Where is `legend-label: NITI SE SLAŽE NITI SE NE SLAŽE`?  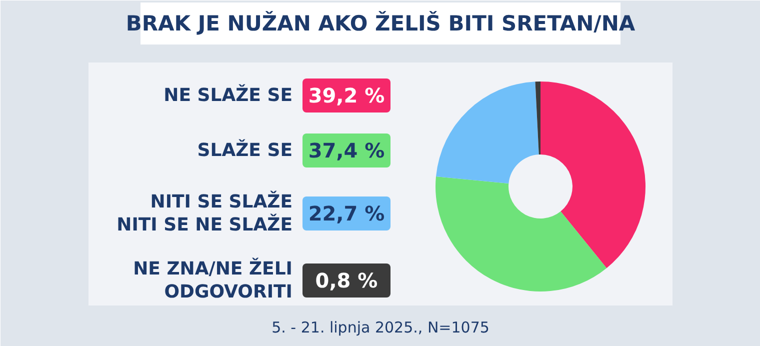 legend-label: NITI SE SLAŽE NITI SE NE SLAŽE is located at coordinates (204, 213).